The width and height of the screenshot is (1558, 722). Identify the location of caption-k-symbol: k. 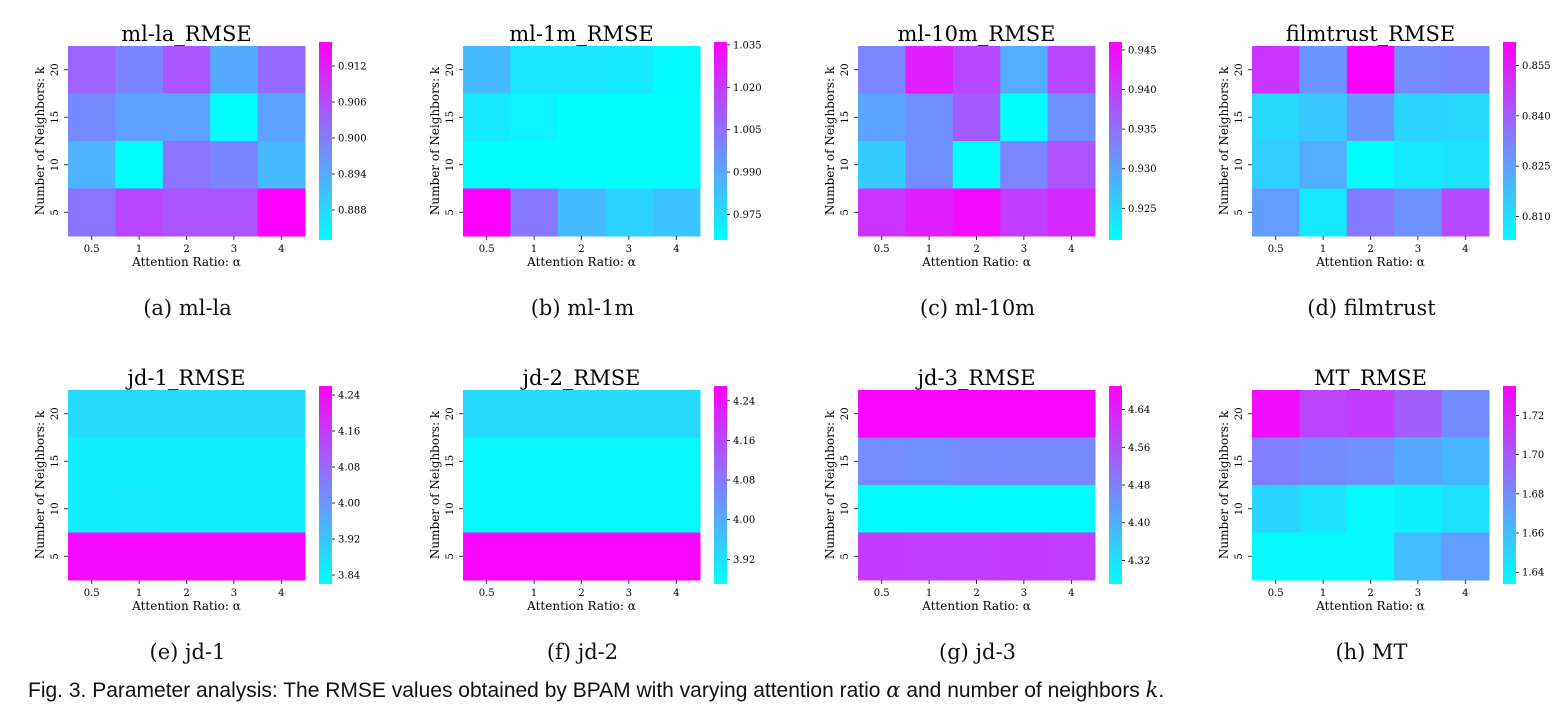
(1152, 690).